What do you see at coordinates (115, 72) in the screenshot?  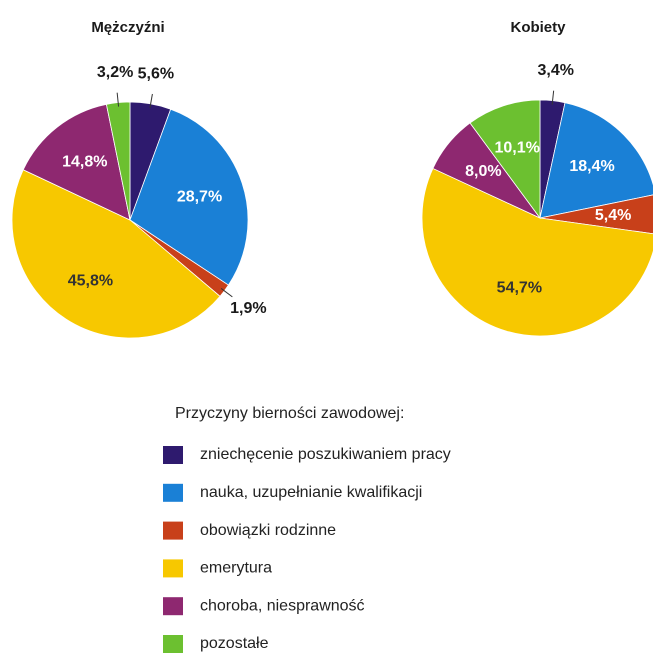 I see `data-label: 3,2%` at bounding box center [115, 72].